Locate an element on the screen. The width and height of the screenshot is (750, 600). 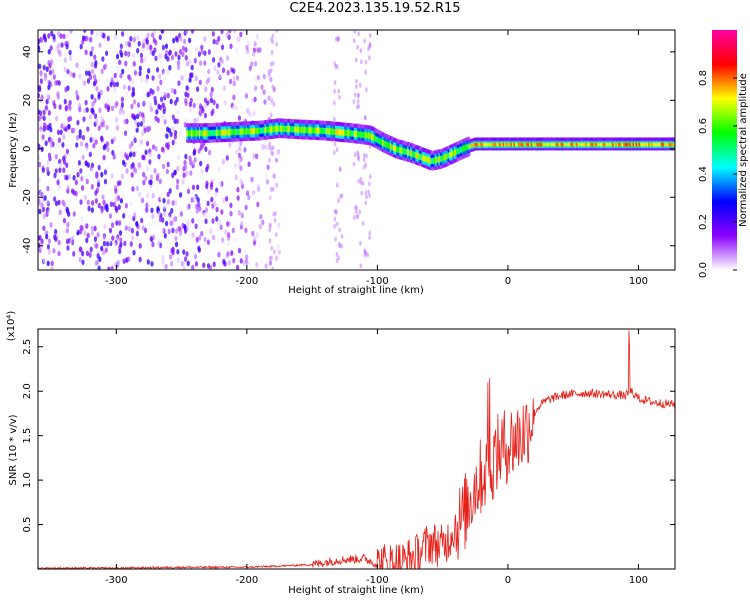
y-tick-label: 1.0 is located at coordinates (27, 480).